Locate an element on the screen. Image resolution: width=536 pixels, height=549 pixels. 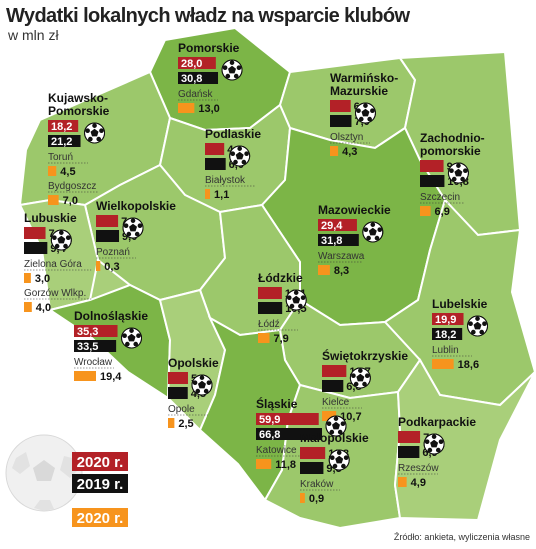
city-name: Szczecin is located at coordinates (440, 197).